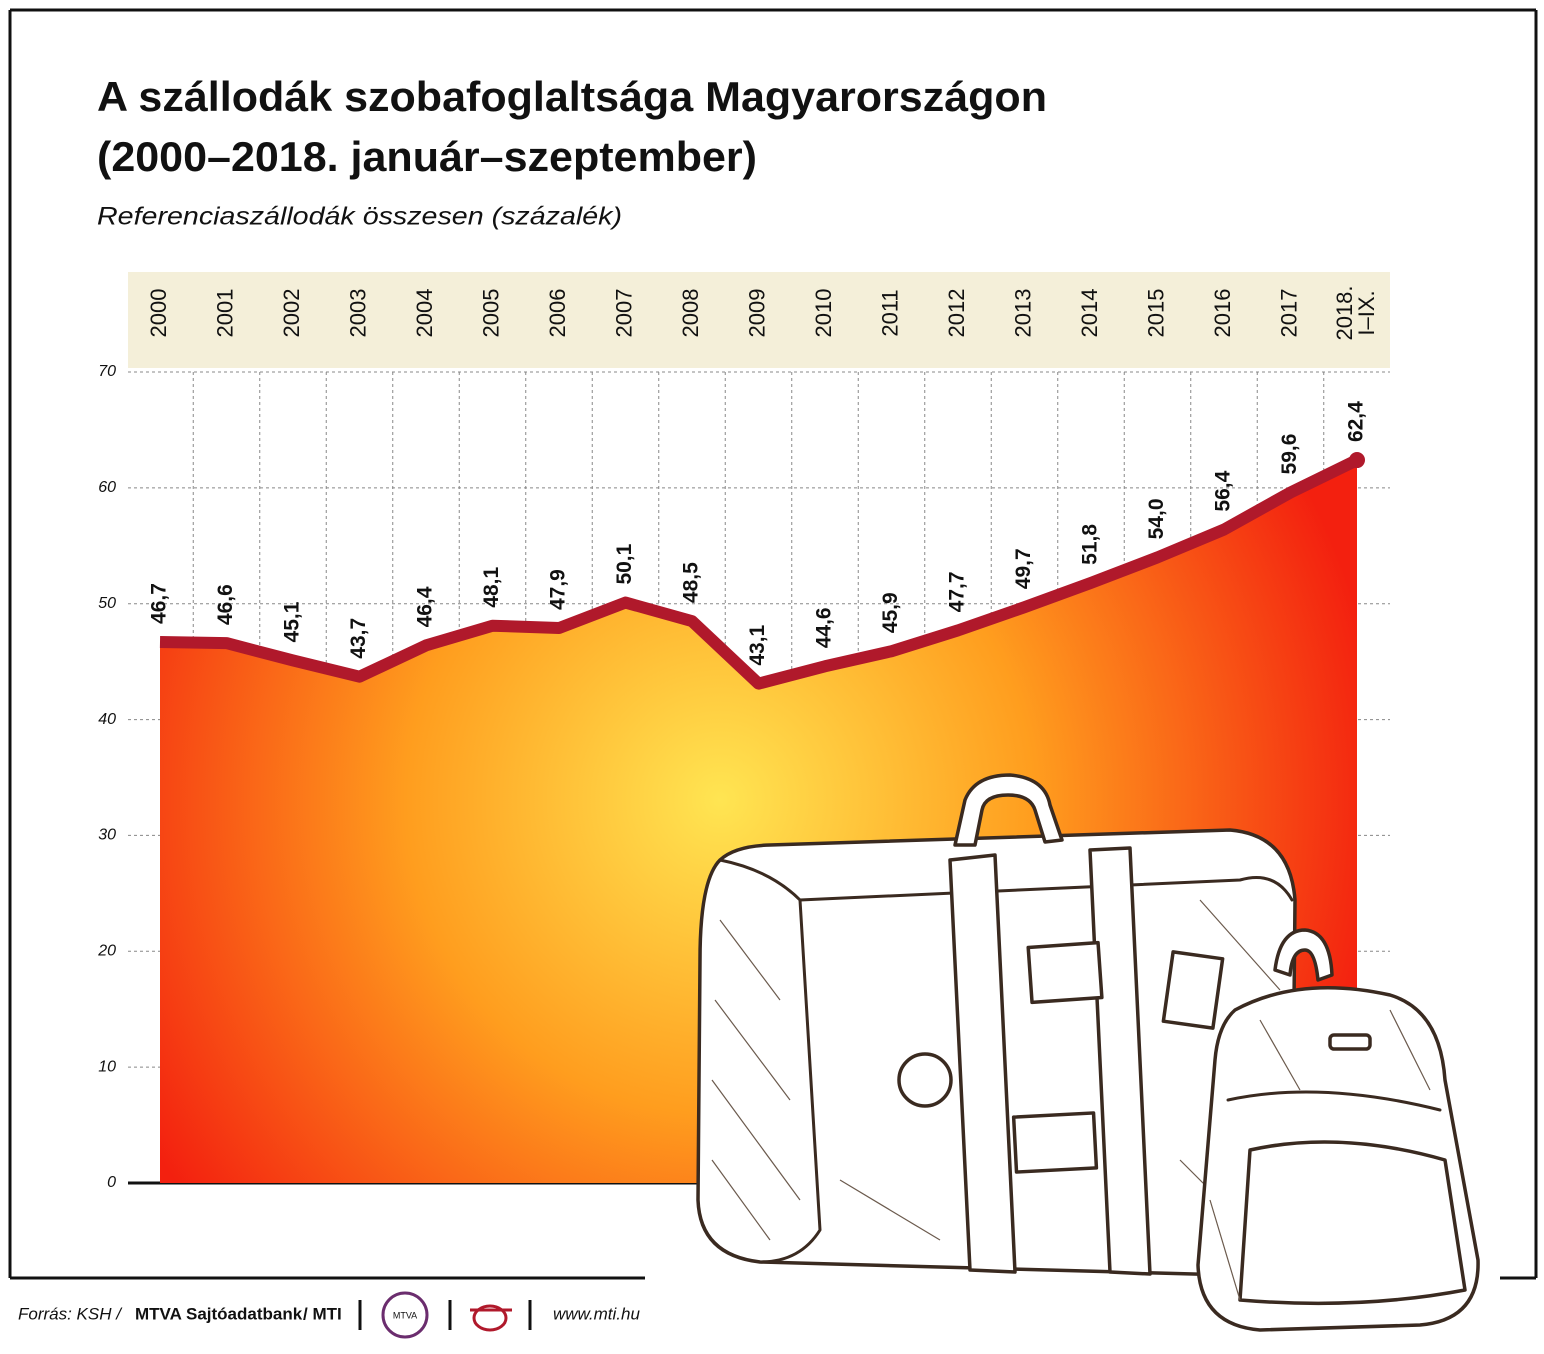 The image size is (1544, 1354). Describe the element at coordinates (225, 604) in the screenshot. I see `value-label: 46,6` at that location.